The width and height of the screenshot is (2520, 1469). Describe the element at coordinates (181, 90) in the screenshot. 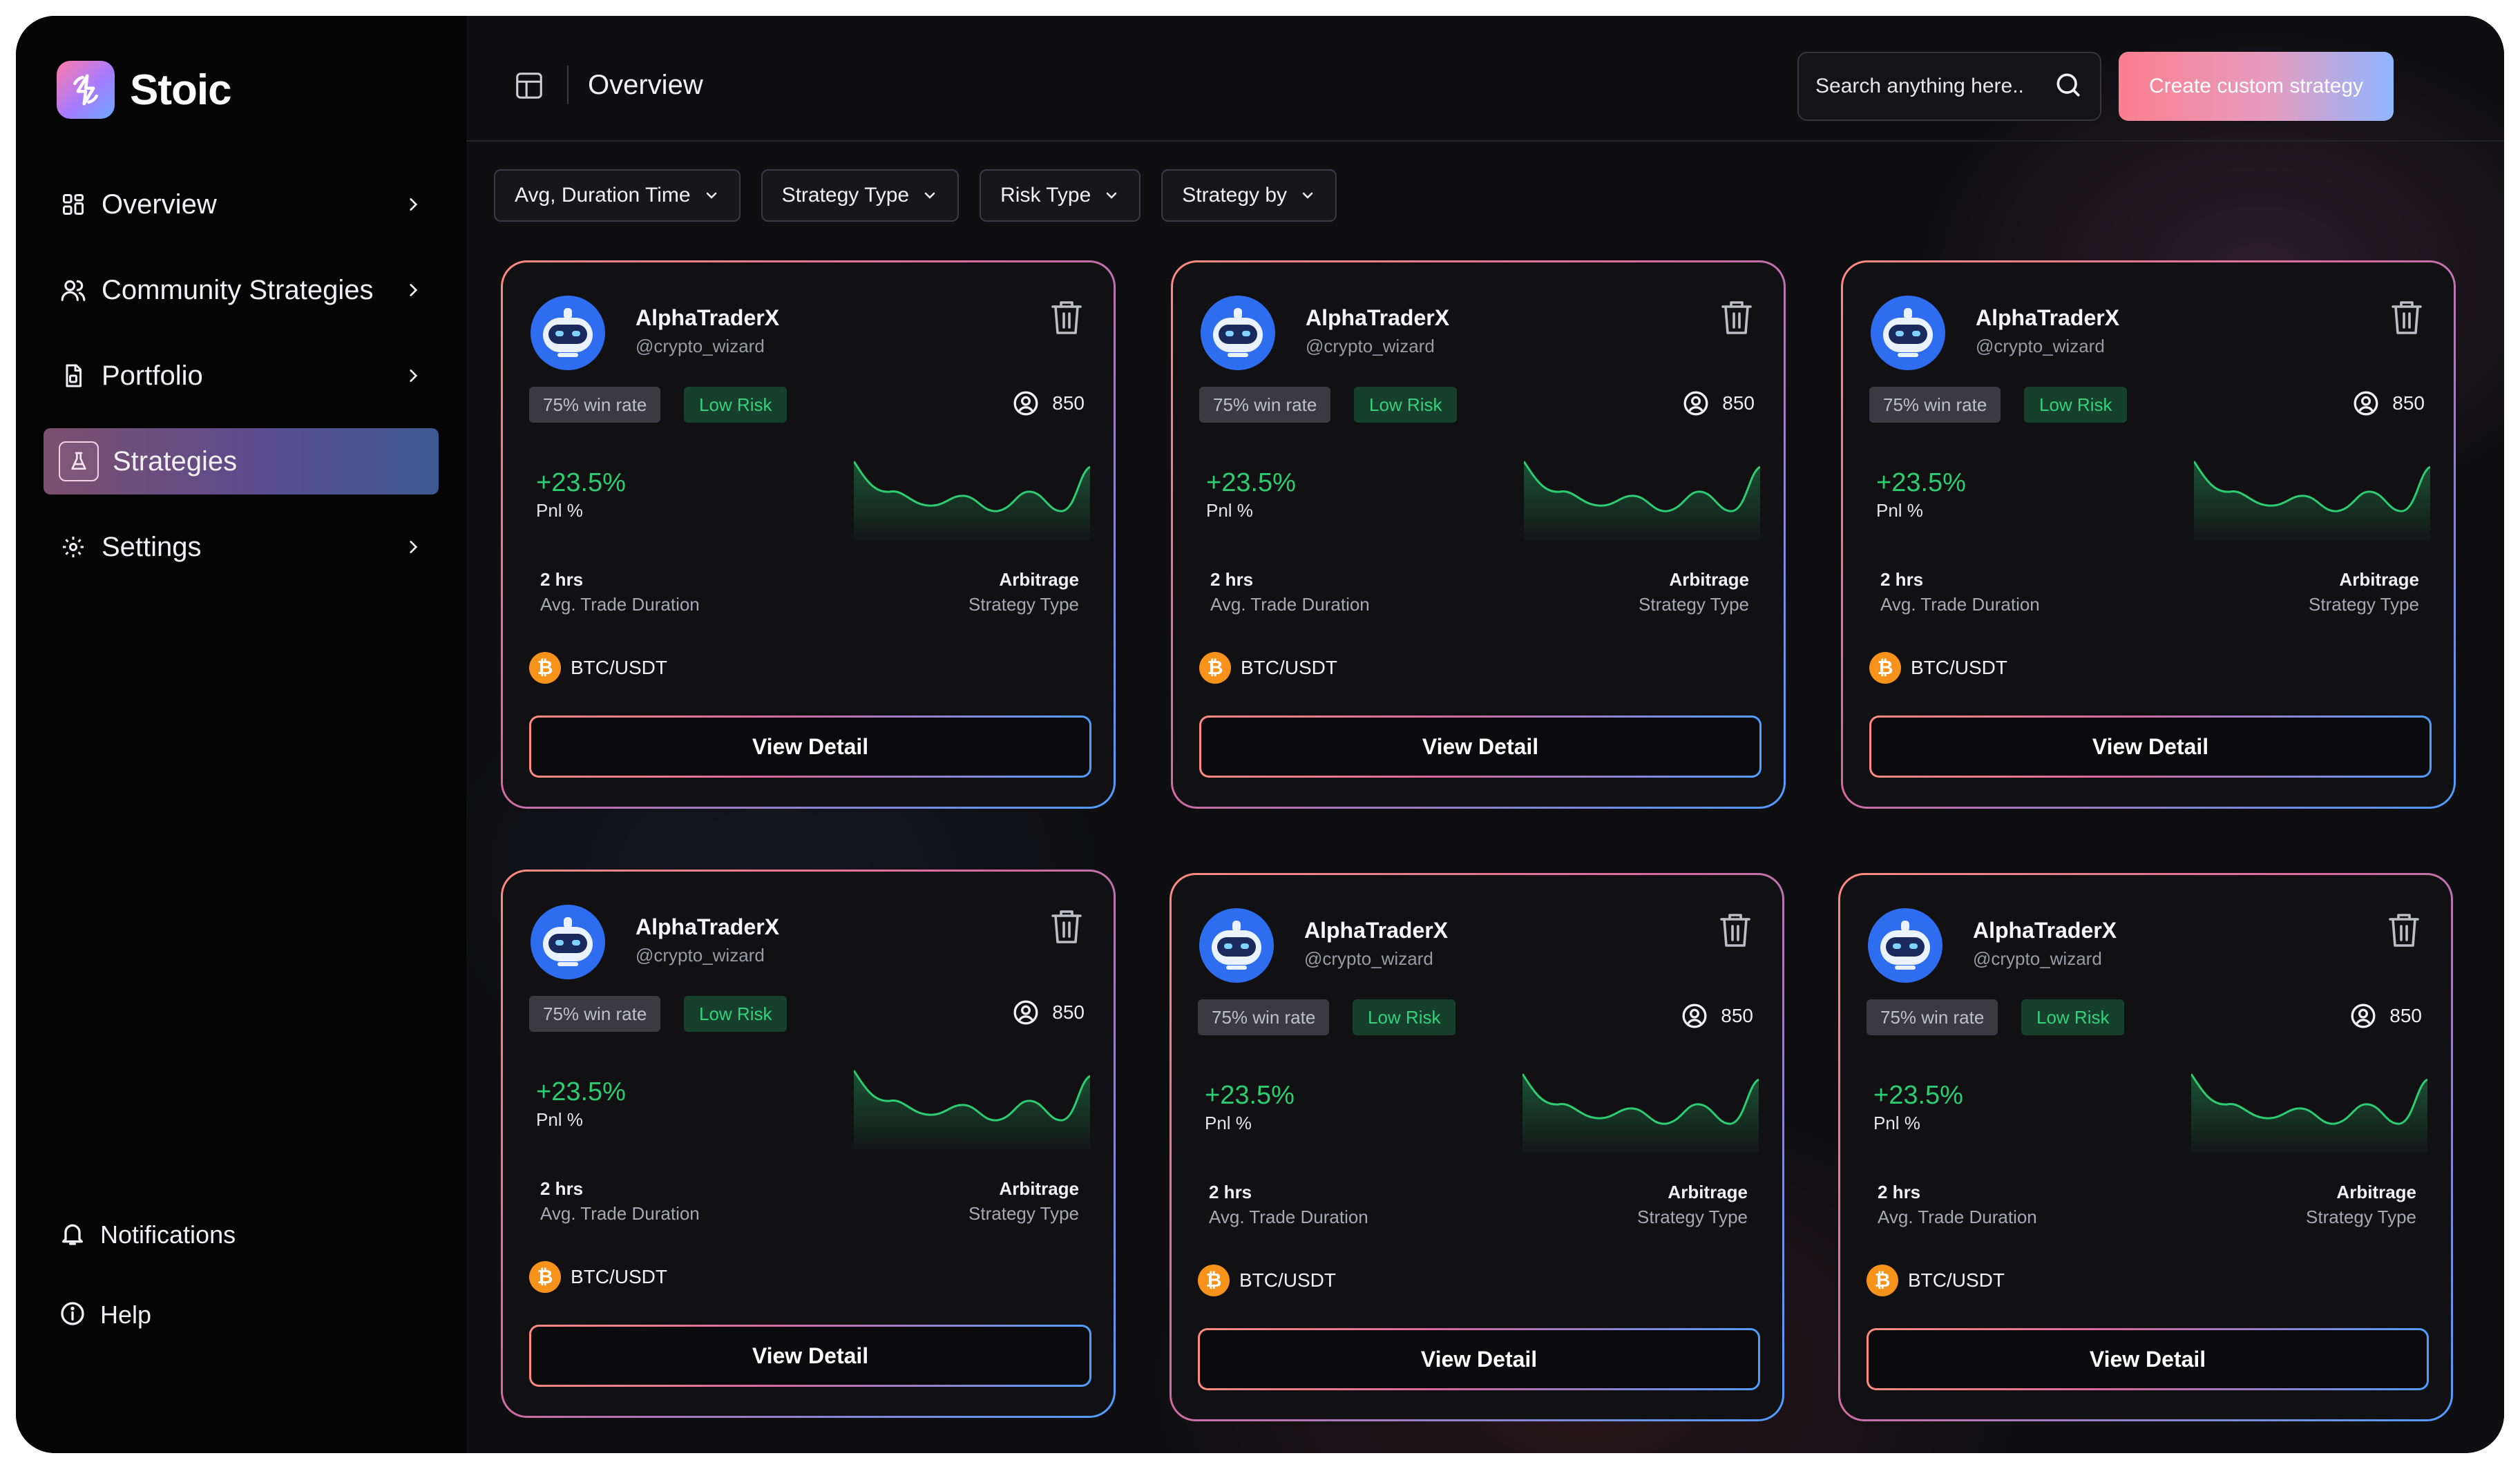

I see `brand-name: Stoic` at that location.